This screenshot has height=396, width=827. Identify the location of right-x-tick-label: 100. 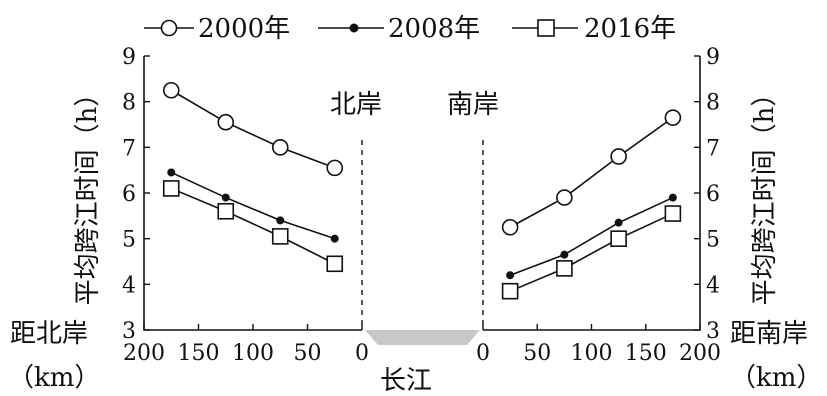
(592, 353).